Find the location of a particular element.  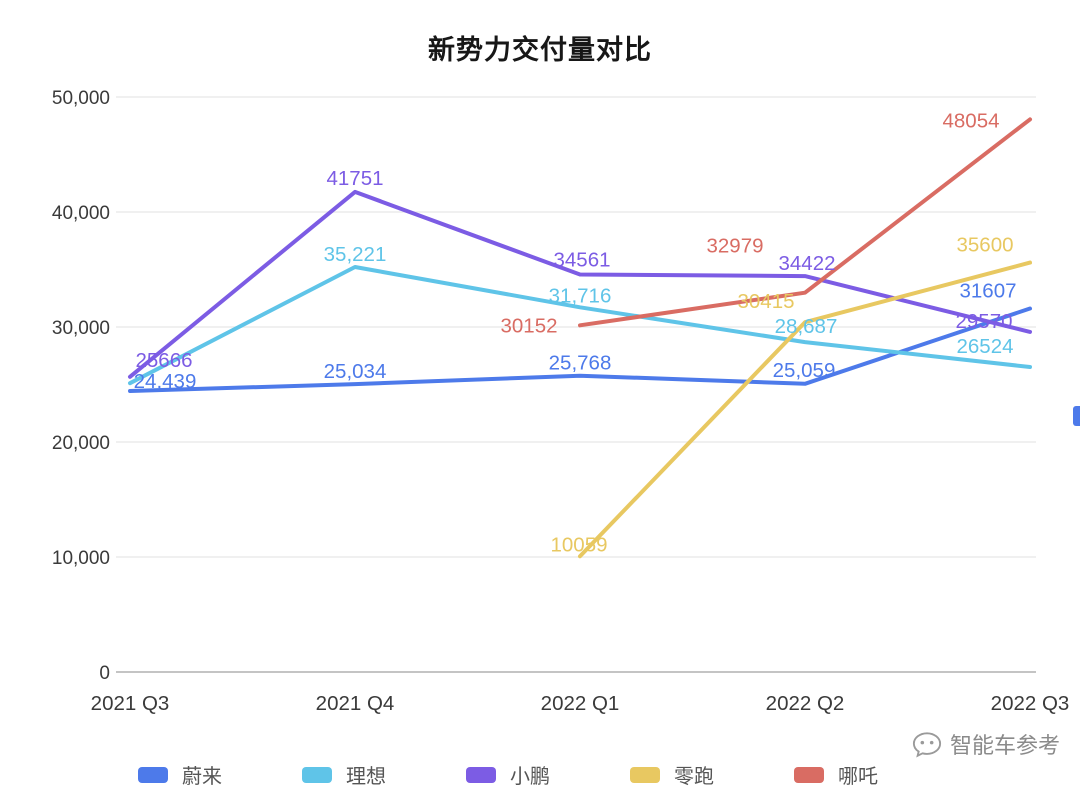

scrollbar-thumb is located at coordinates (1076, 416).